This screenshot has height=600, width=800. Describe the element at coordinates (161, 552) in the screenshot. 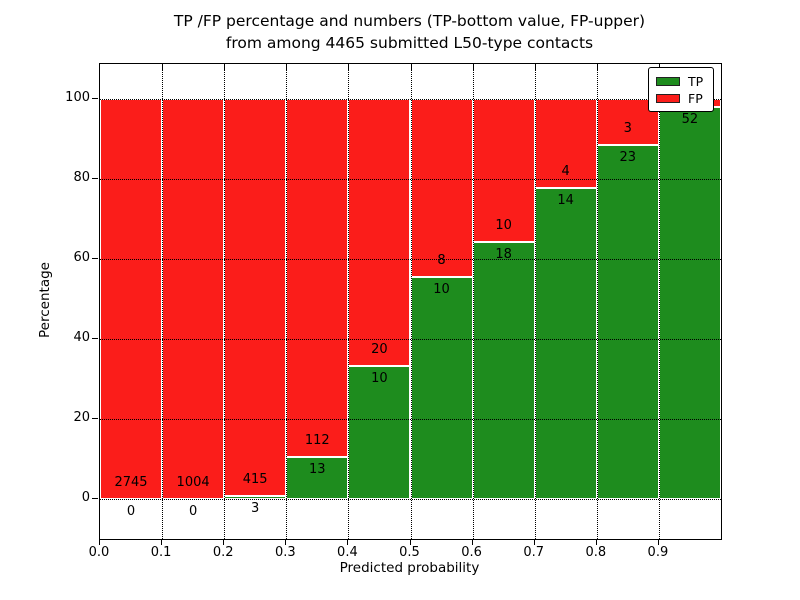

I see `x-tick-label: 0.1` at that location.